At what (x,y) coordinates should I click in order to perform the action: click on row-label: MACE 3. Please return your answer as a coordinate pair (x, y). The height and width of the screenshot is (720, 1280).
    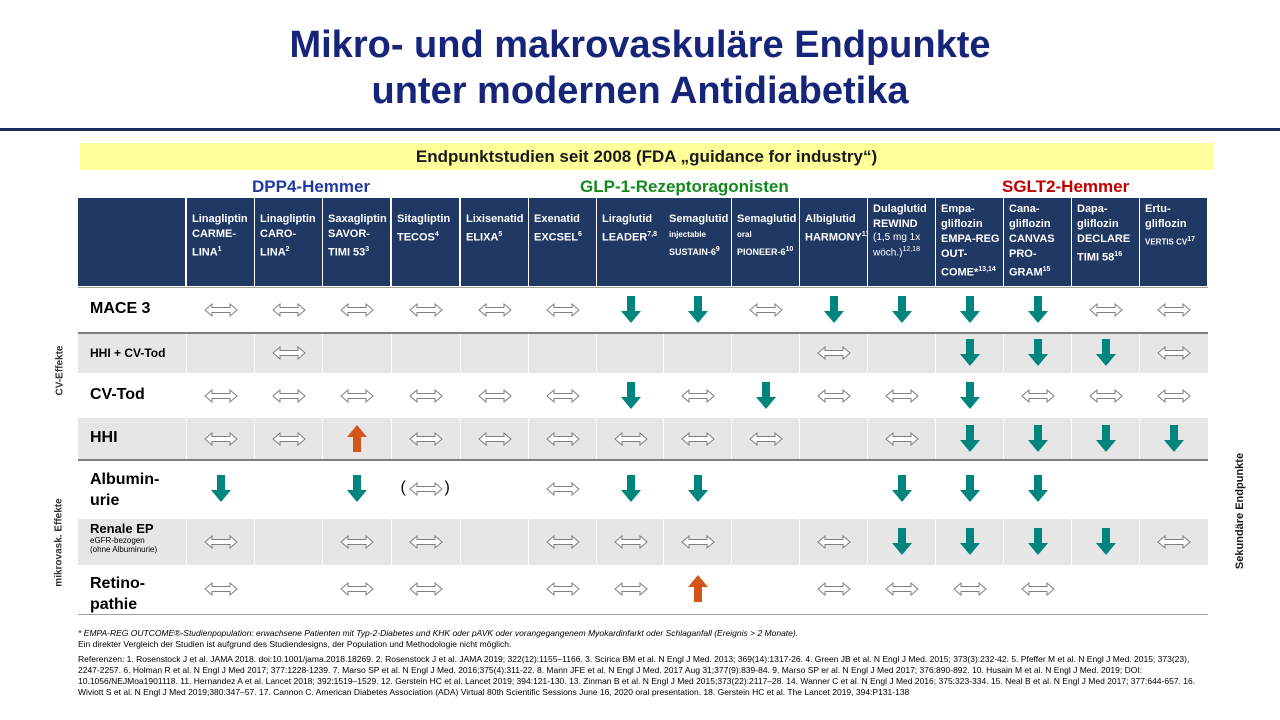
    Looking at the image, I should click on (120, 309).